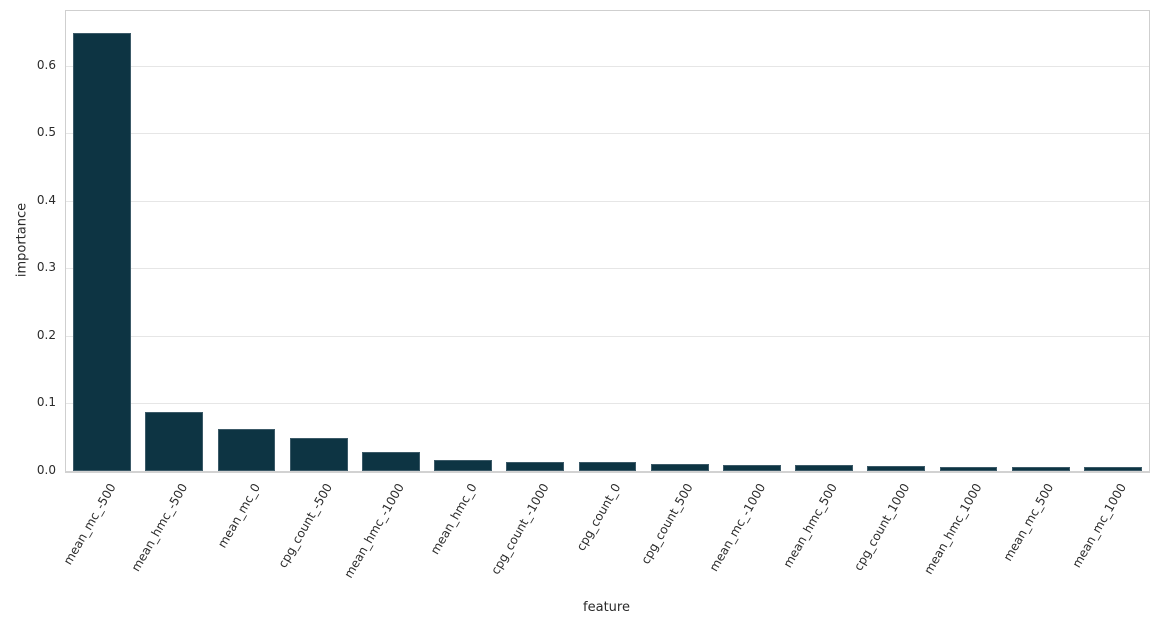  Describe the element at coordinates (305, 526) in the screenshot. I see `x-tick-label-cpg_count_-500: cpg_count_-500` at that location.